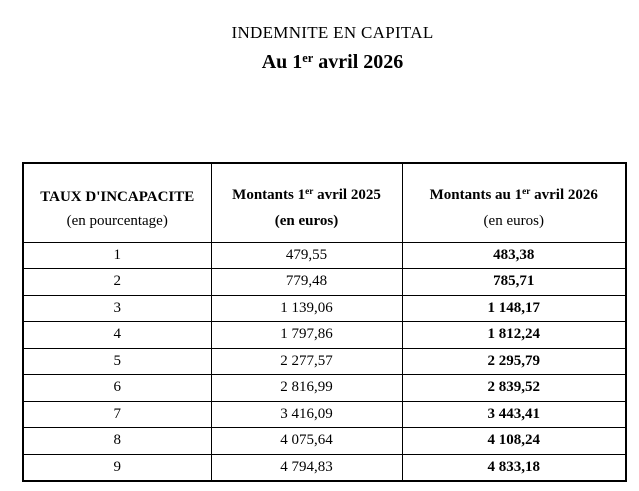 This screenshot has height=491, width=639. What do you see at coordinates (117, 388) in the screenshot?
I see `cell-taux: 6` at bounding box center [117, 388].